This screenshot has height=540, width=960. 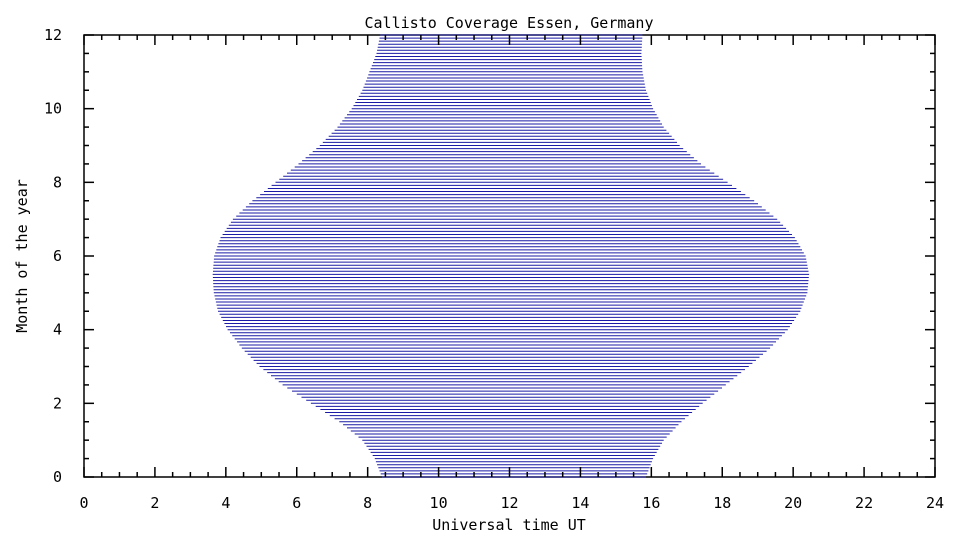 I want to click on x-tick-label: 4, so click(x=225, y=503).